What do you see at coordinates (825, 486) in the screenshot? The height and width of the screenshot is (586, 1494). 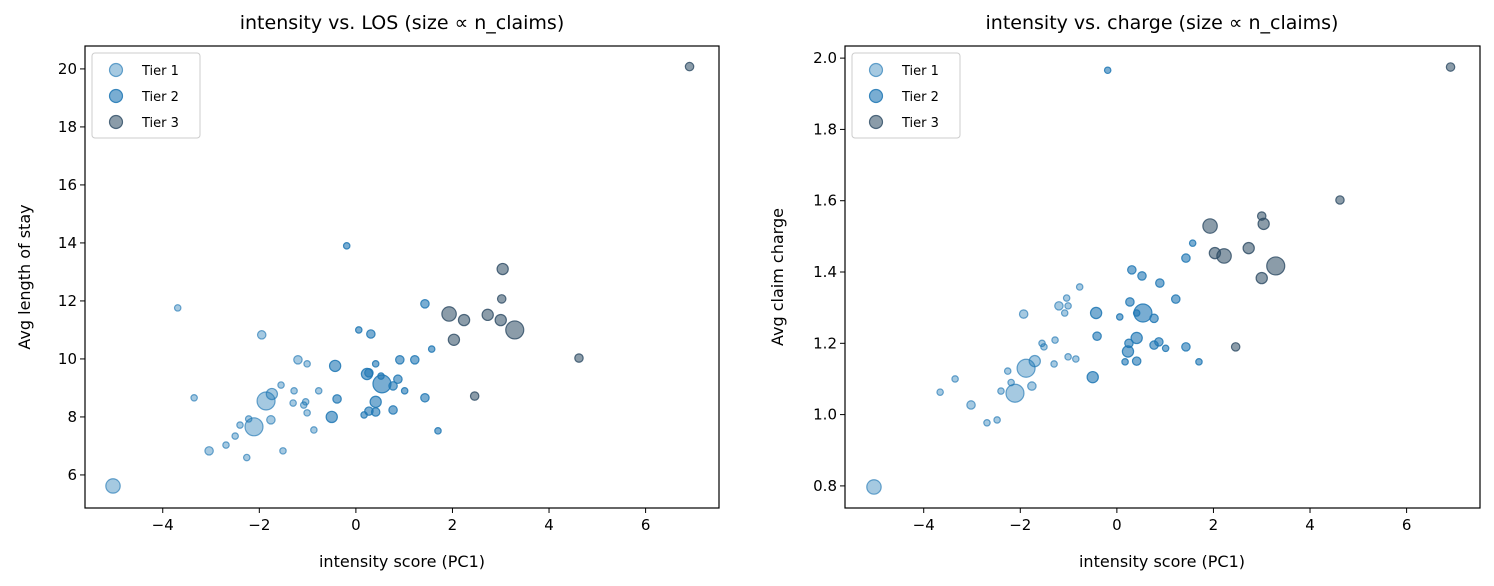 I see `y-tick-label: 0.8` at bounding box center [825, 486].